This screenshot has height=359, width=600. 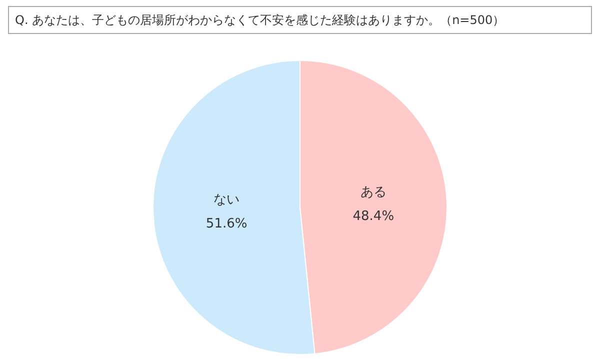 What do you see at coordinates (373, 216) in the screenshot?
I see `data-label: 48.4%` at bounding box center [373, 216].